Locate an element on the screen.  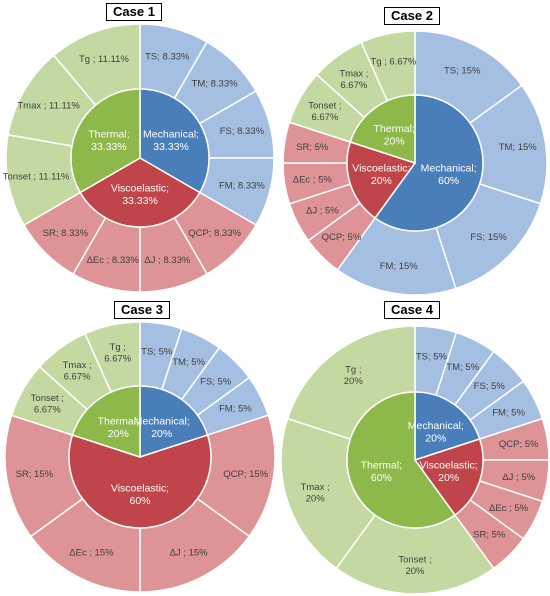
case-2-outer-label-fm: FM; 15% is located at coordinates (399, 266).